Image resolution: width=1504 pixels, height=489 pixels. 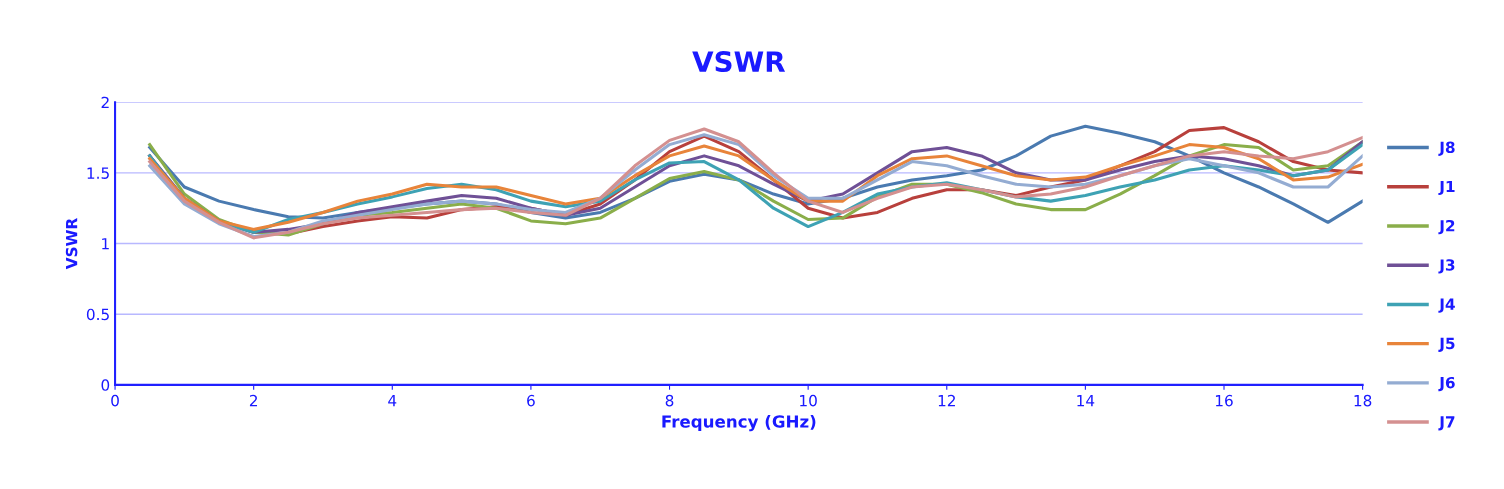 I want to click on x-tick-label: 18, so click(x=1363, y=400).